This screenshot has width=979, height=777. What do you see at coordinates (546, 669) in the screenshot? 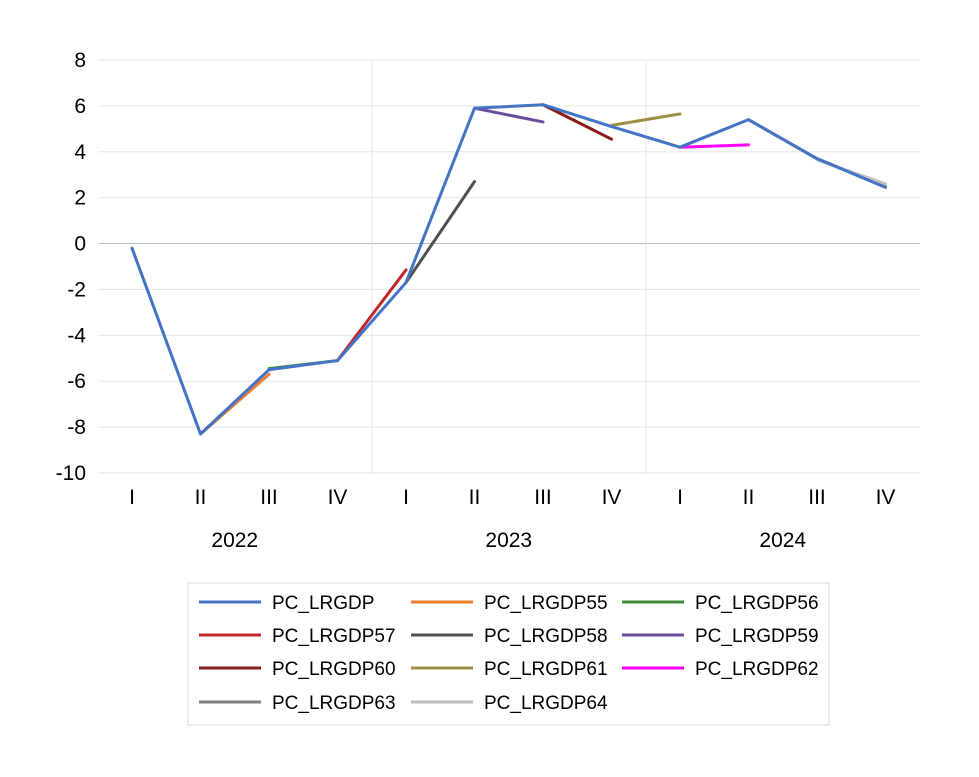
I see `legend-label: PC_LRGDP61` at bounding box center [546, 669].